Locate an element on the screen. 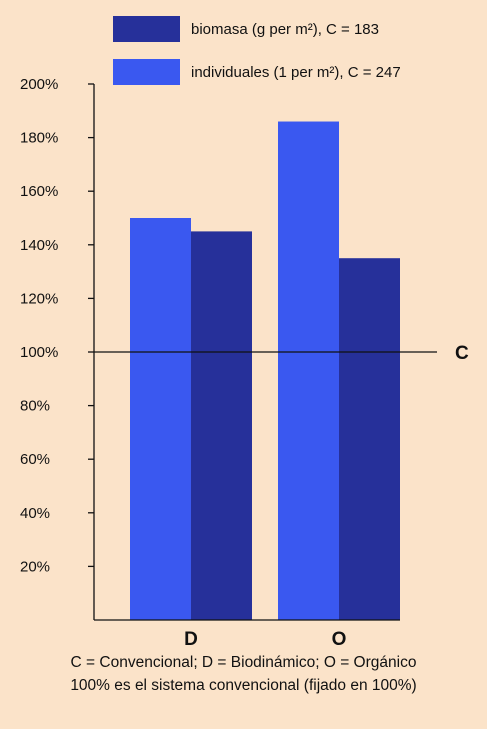 This screenshot has height=729, width=487. y-tick-label-180: 180% is located at coordinates (39, 138).